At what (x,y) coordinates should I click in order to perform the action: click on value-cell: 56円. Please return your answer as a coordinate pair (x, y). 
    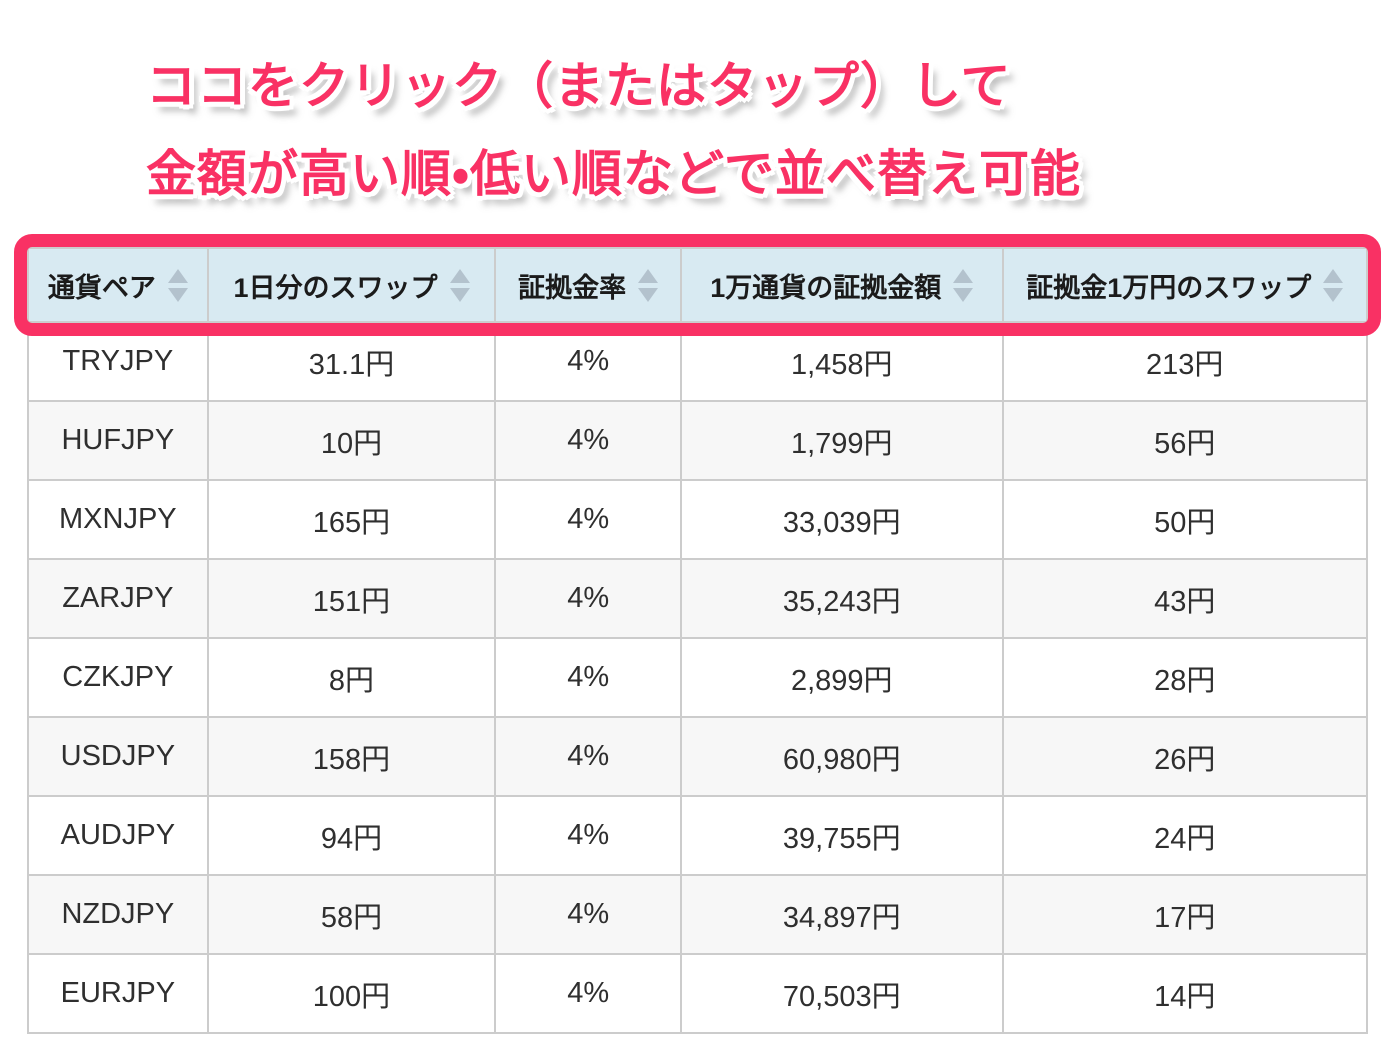
    Looking at the image, I should click on (1184, 440).